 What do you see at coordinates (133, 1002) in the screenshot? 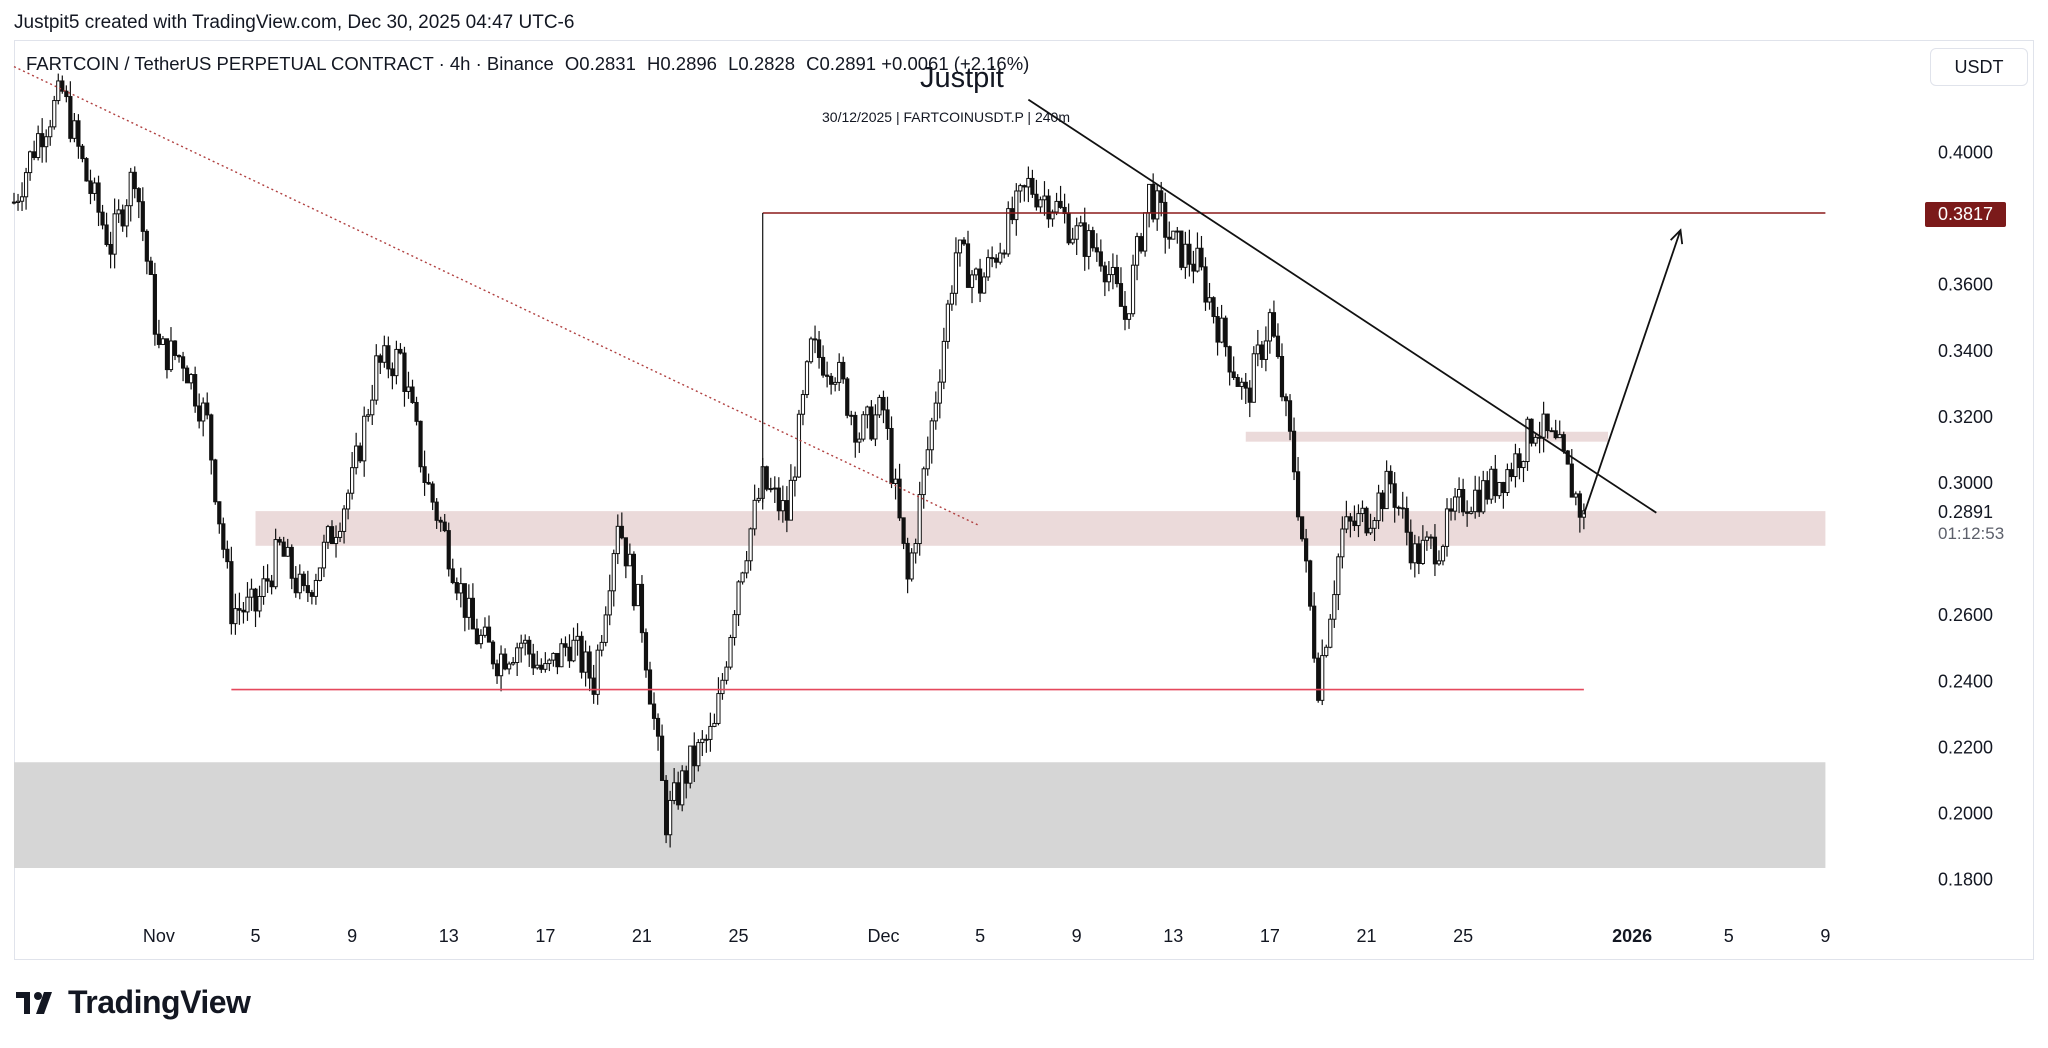
I see `tradingview-logo: TradingView` at bounding box center [133, 1002].